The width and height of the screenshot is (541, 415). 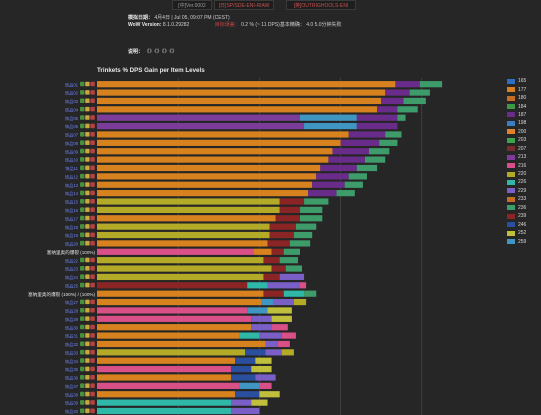 I want to click on legend-label: 184, so click(x=522, y=106).